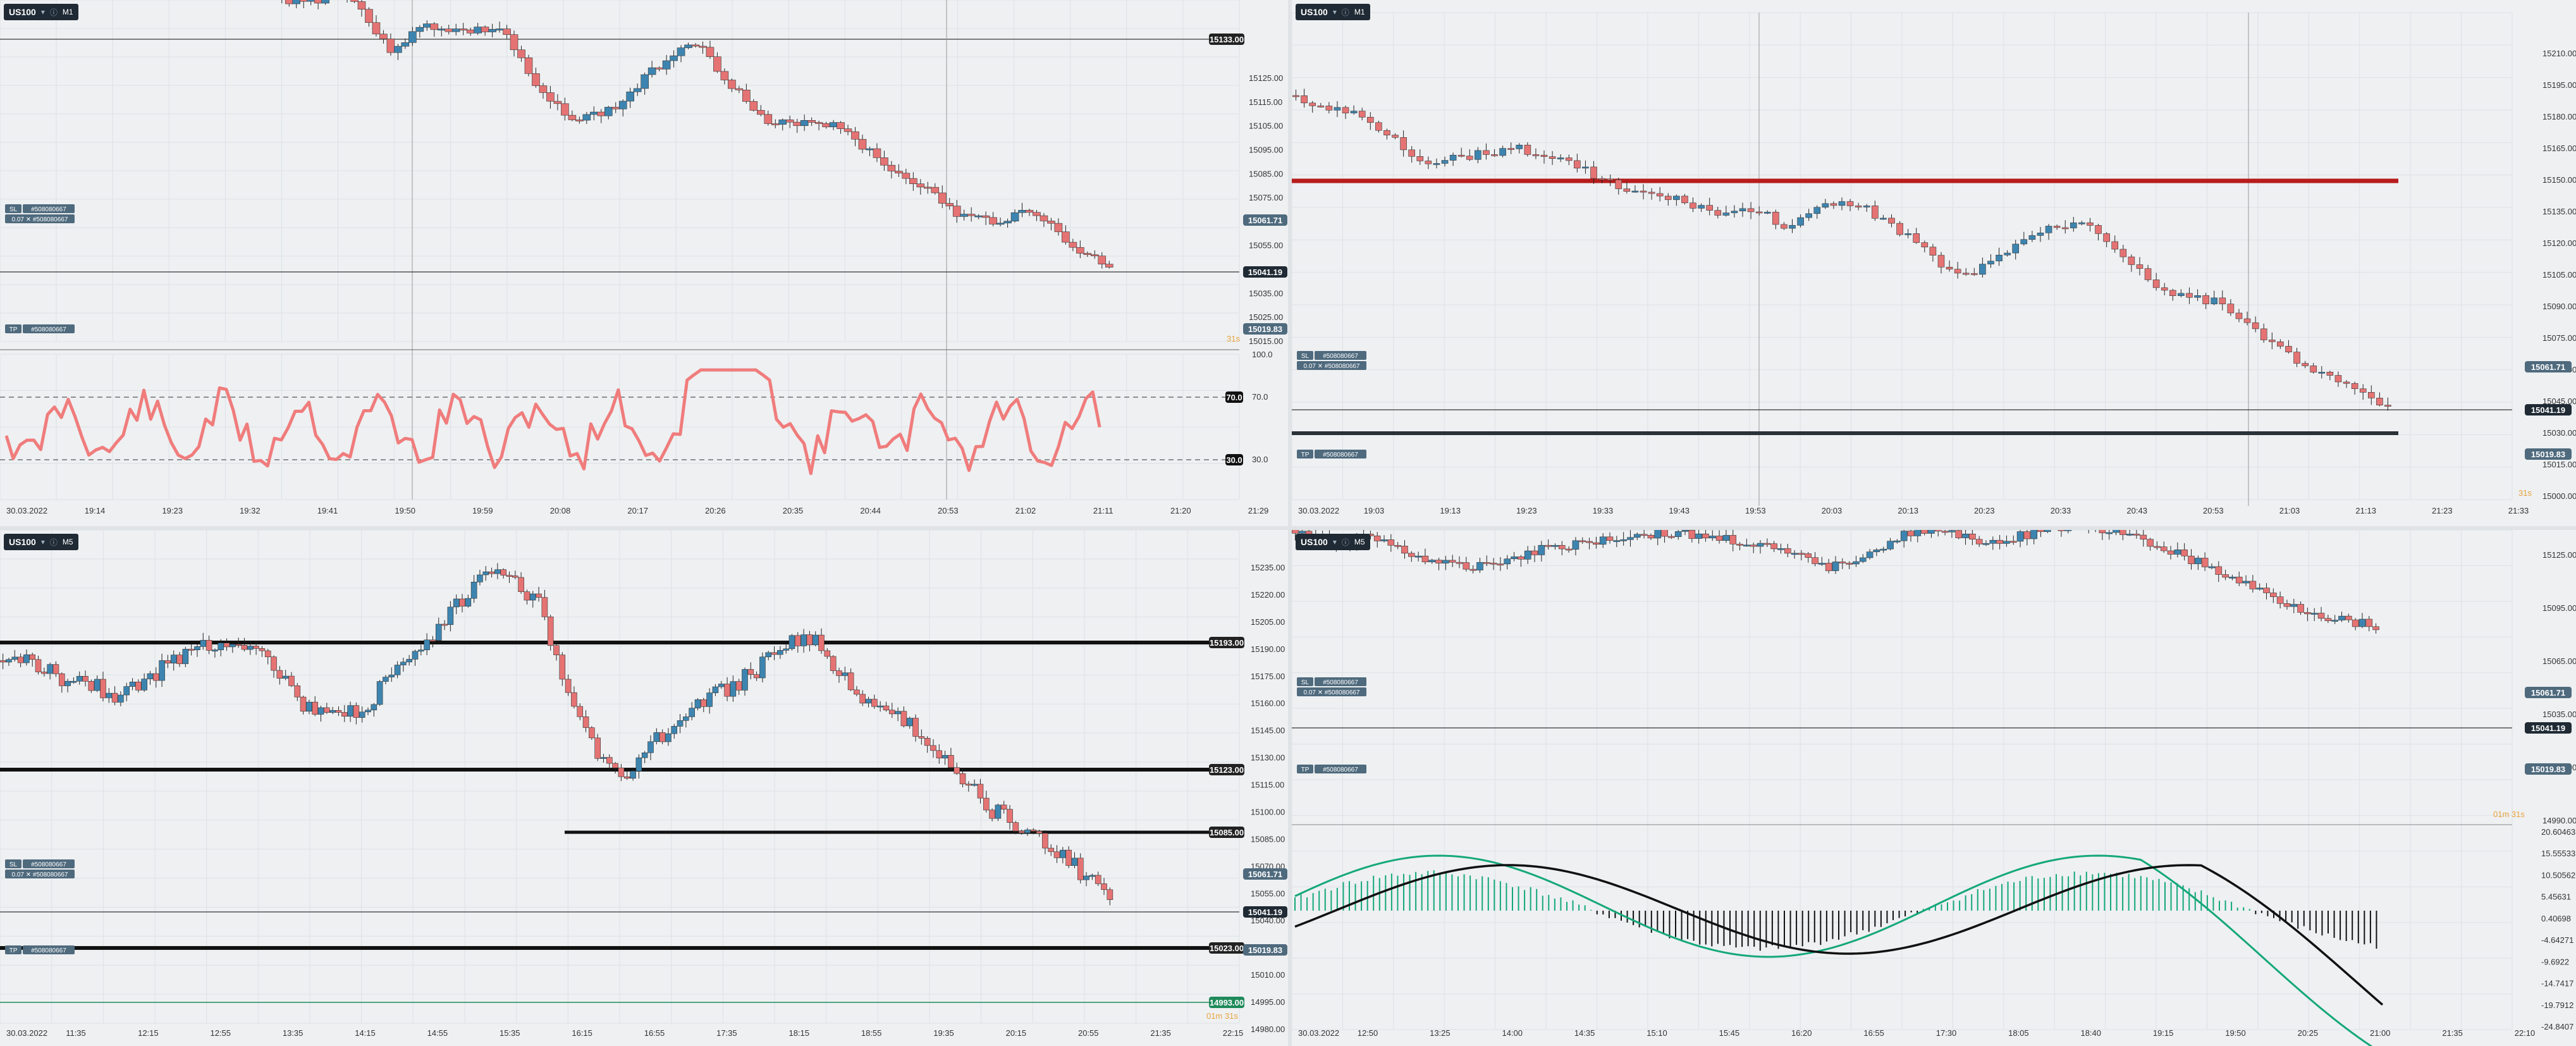 The width and height of the screenshot is (2576, 1046). I want to click on x-tick-label: 16:55, so click(1873, 1033).